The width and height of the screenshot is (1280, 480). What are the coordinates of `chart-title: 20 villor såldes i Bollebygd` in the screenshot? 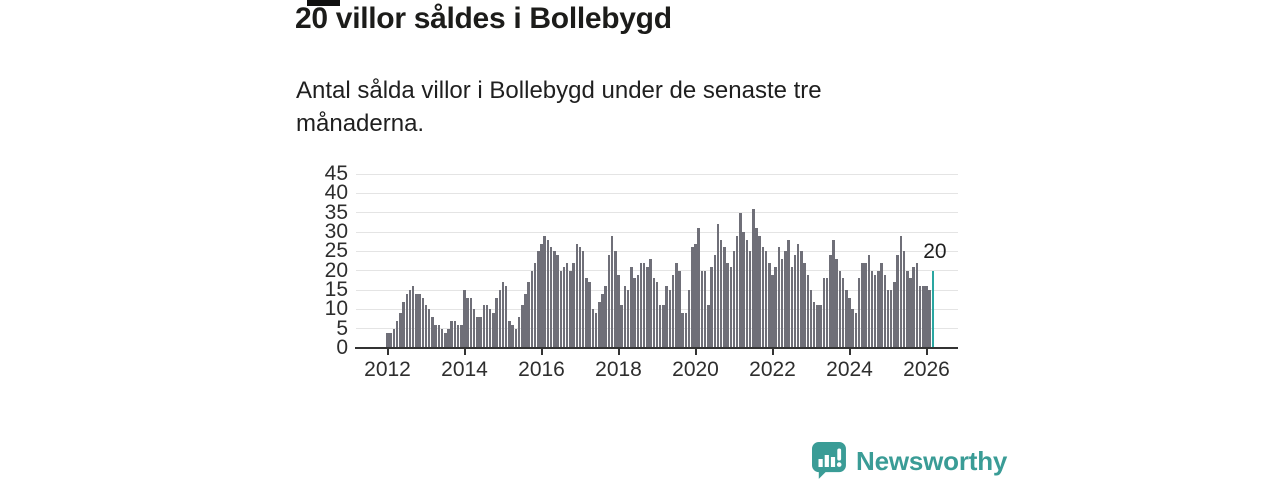 It's located at (483, 18).